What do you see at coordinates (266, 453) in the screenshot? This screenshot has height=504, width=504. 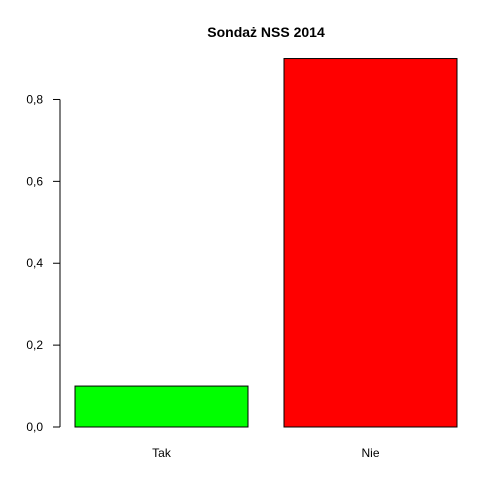 I see `x-axis-labels: Tak Nie` at bounding box center [266, 453].